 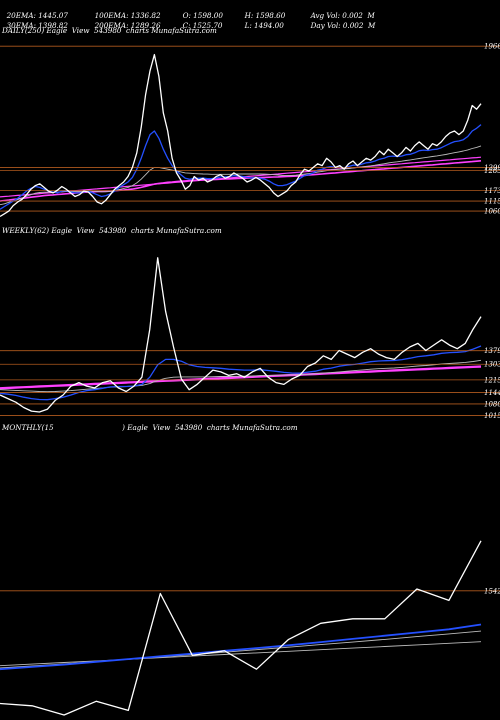 What do you see at coordinates (127, 15) in the screenshot?
I see `ema100-label: 100EMA: 1336.82` at bounding box center [127, 15].